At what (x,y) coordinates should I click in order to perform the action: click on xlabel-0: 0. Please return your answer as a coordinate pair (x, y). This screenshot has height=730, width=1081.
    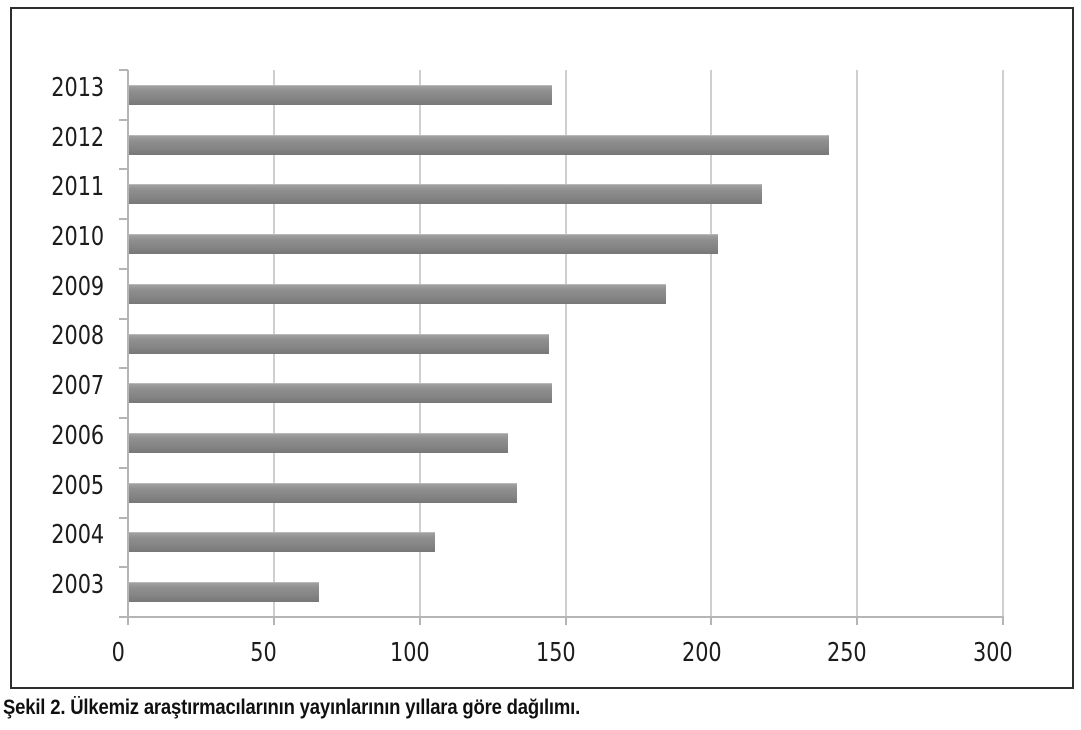
    Looking at the image, I should click on (118, 653).